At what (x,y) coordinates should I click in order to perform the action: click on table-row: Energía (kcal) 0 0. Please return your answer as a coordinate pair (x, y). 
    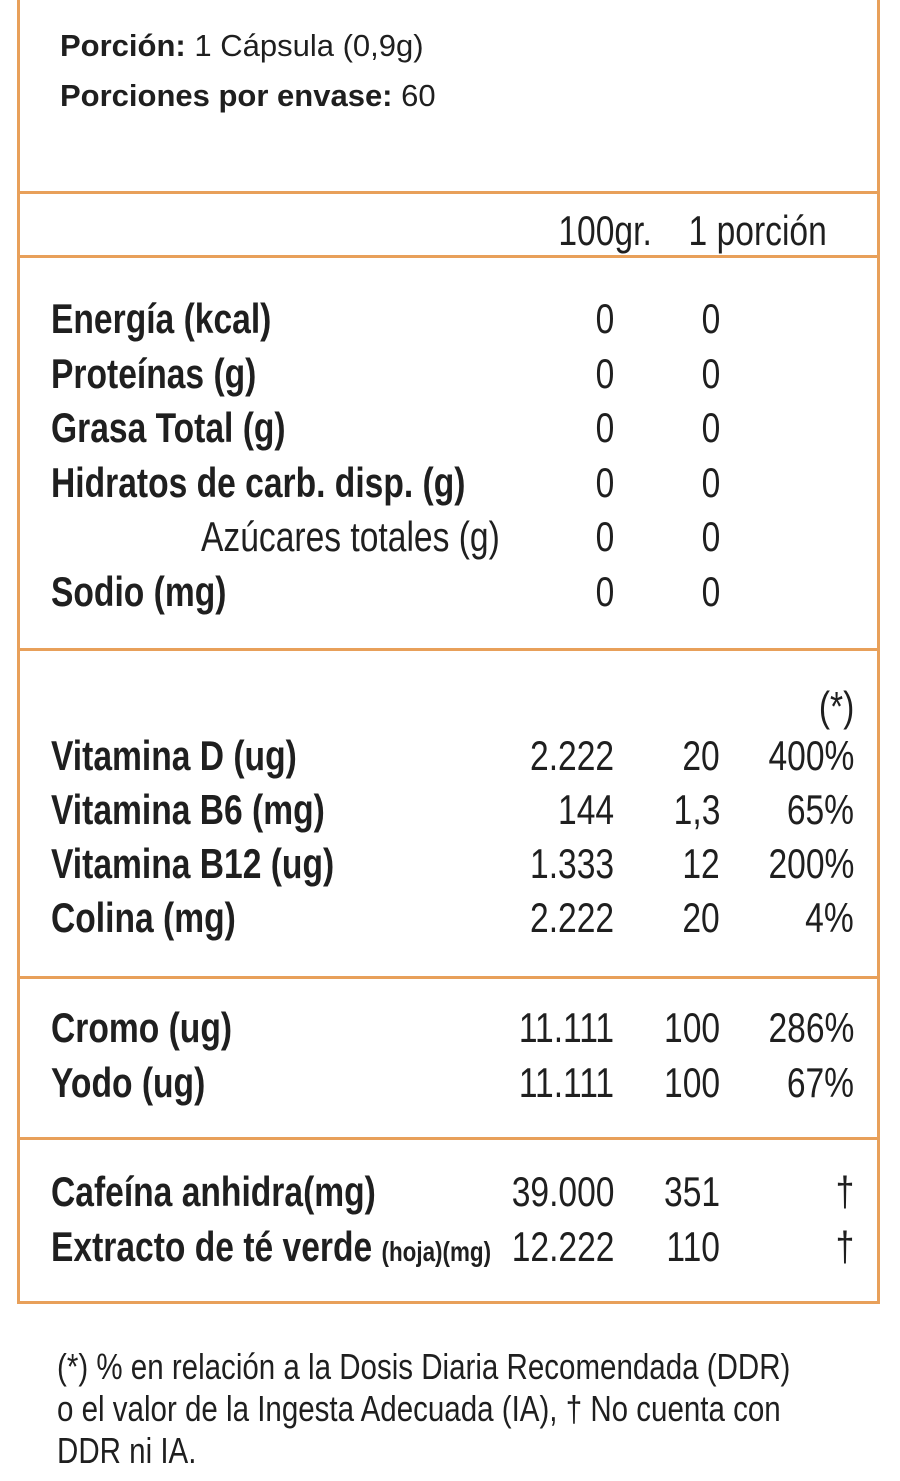
    Looking at the image, I should click on (448, 319).